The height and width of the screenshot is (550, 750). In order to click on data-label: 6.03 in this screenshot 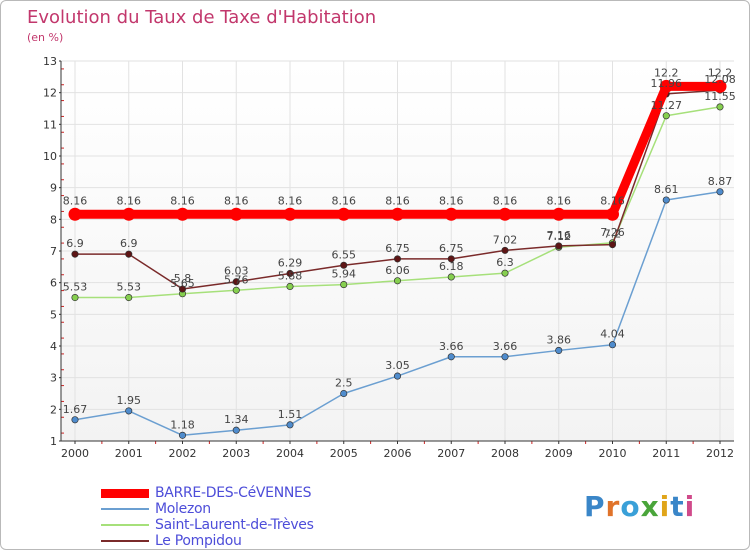, I will do `click(236, 271)`.